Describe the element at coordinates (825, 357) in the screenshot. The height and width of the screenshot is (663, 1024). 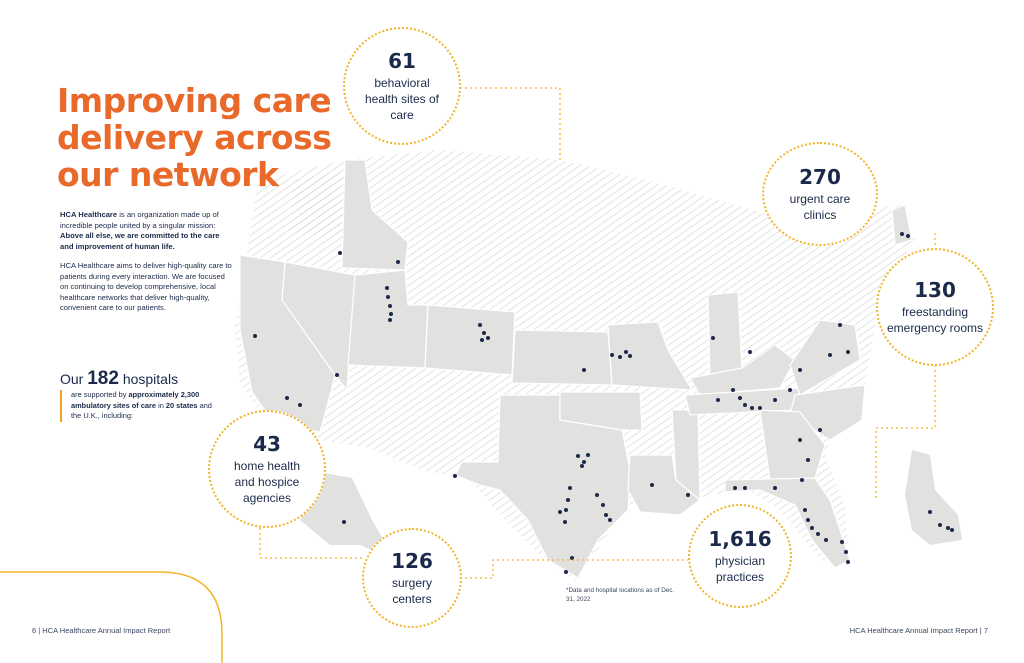
I see `state-virginia` at that location.